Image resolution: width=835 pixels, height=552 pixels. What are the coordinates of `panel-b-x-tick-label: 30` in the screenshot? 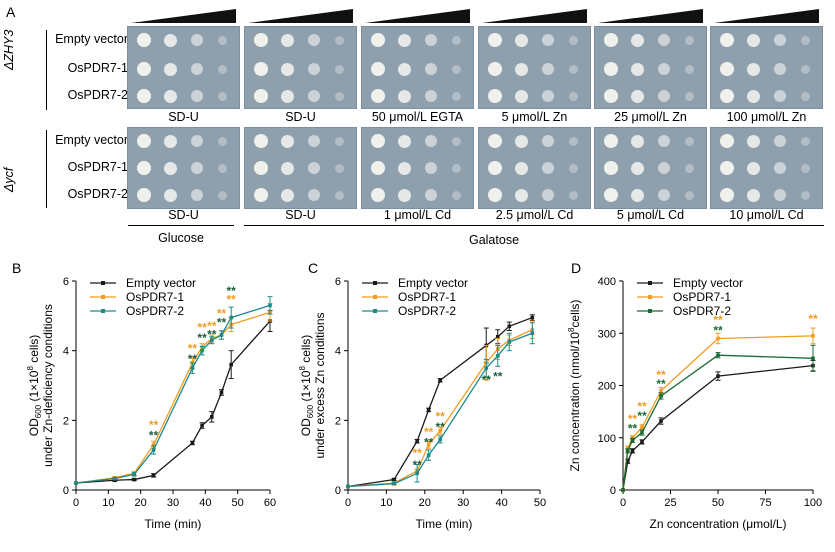 It's located at (173, 503).